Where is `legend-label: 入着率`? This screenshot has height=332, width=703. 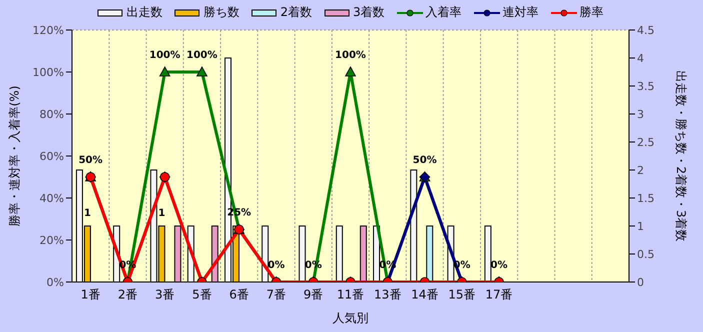 legend-label: 入着率 is located at coordinates (444, 12).